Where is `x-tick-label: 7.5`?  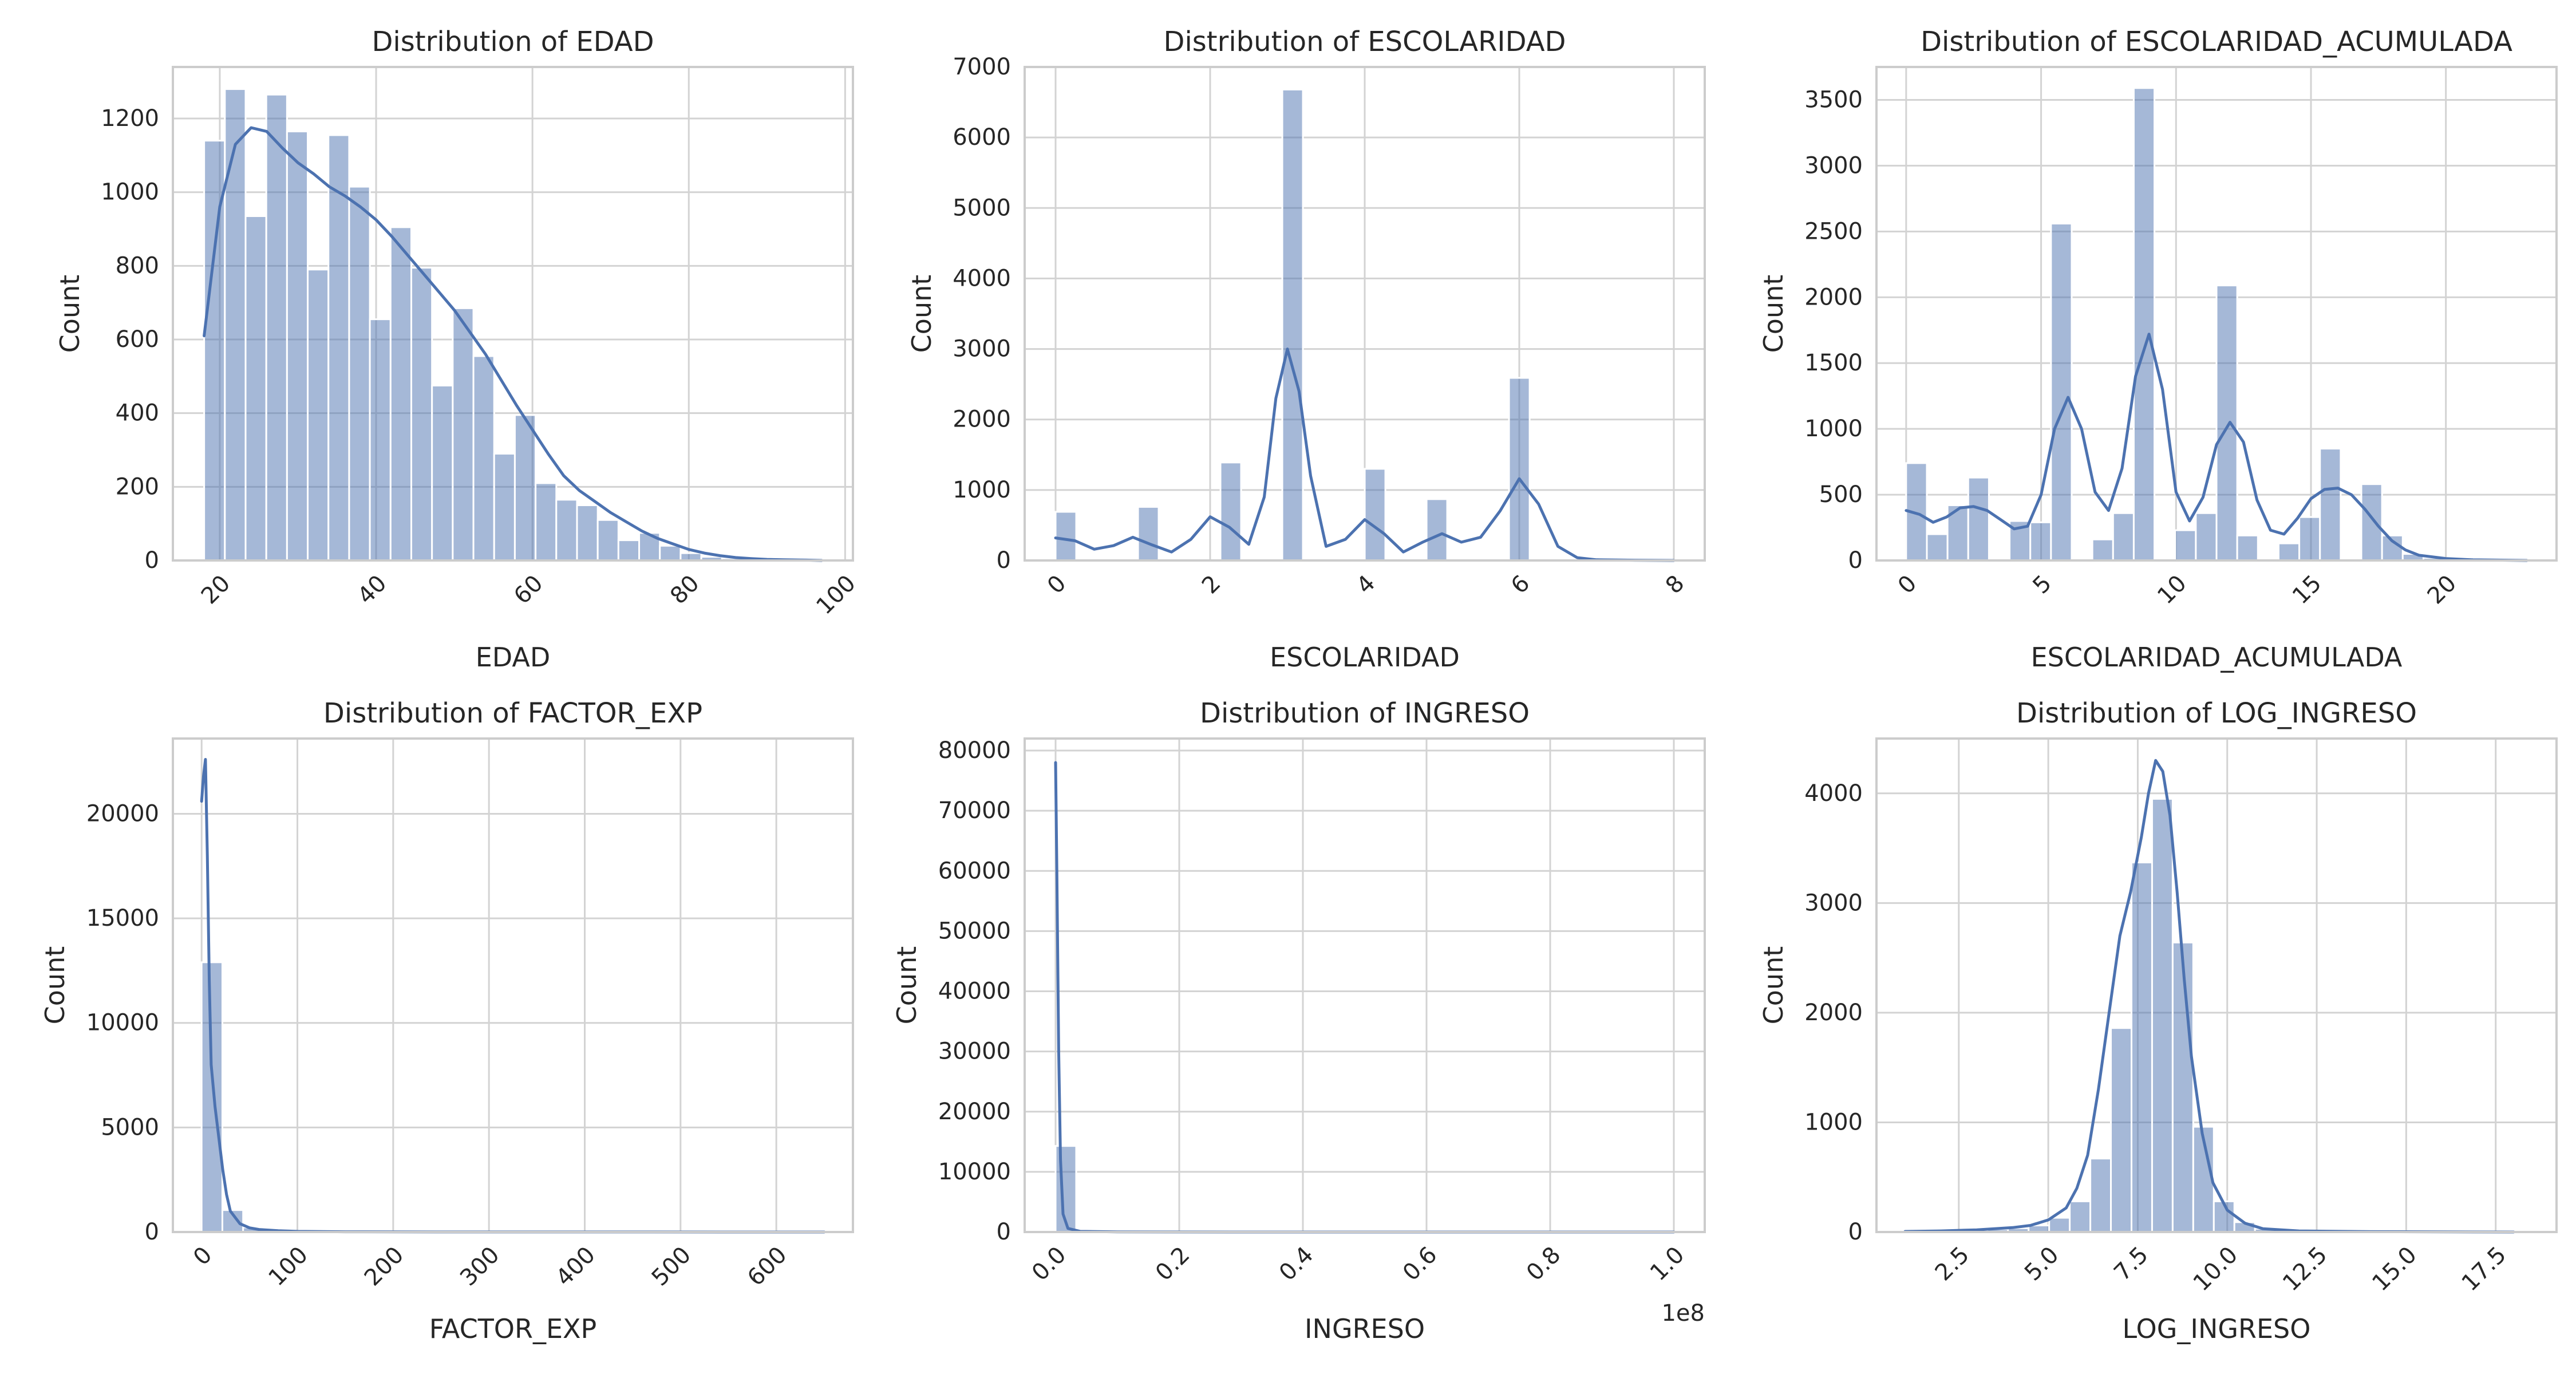 x-tick-label: 7.5 is located at coordinates (2131, 1264).